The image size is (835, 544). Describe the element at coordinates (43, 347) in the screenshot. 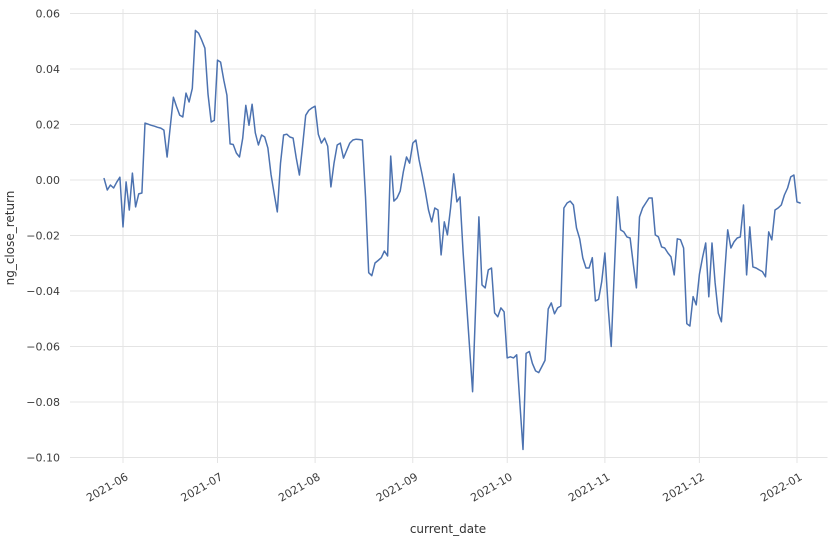

I see `y-tick-label: −0.06` at that location.